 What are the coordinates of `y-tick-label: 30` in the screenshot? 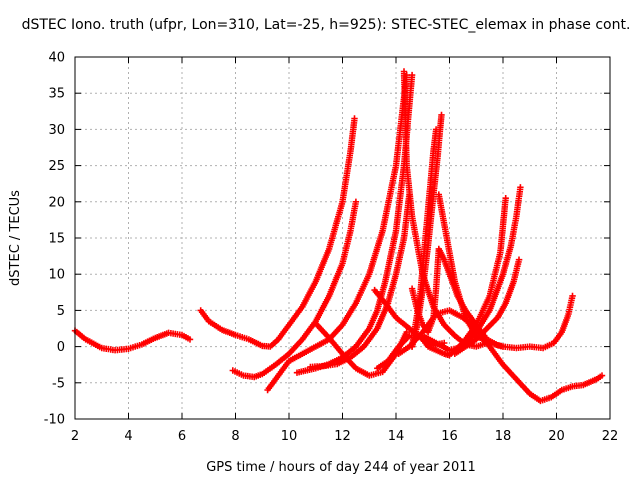 It's located at (56, 130).